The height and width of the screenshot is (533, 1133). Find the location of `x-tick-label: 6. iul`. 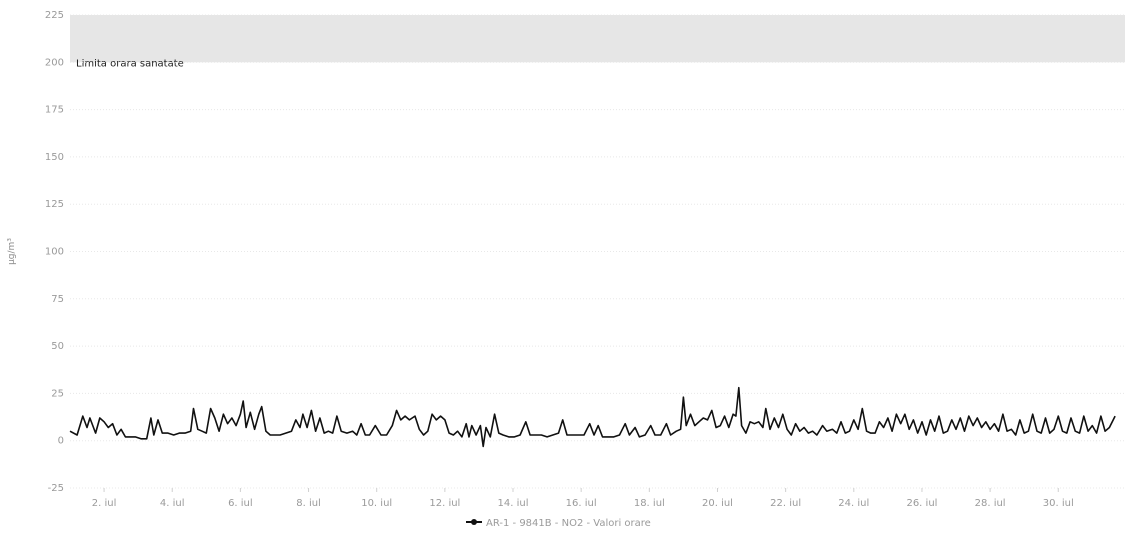

x-tick-label: 6. iul is located at coordinates (240, 503).